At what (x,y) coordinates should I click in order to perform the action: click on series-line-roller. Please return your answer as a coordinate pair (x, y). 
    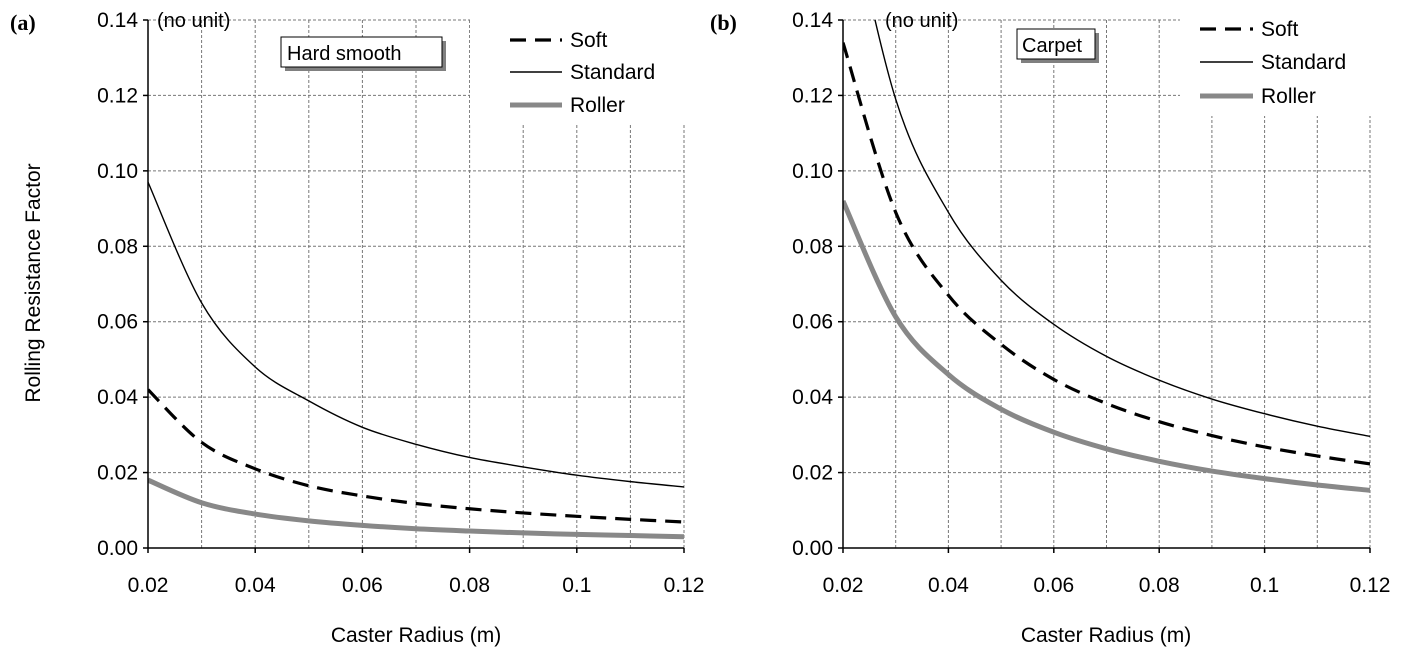
    Looking at the image, I should click on (416, 508).